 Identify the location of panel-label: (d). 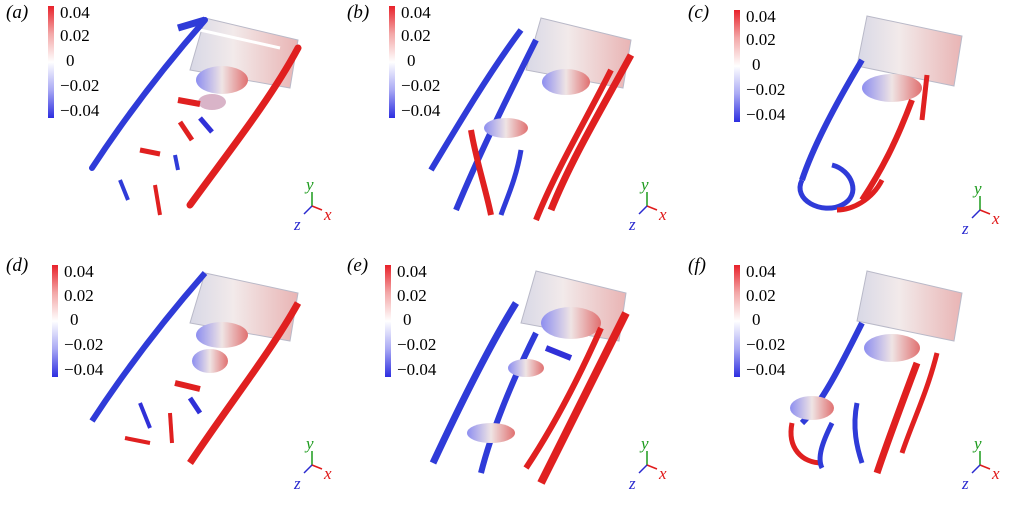
(17, 265).